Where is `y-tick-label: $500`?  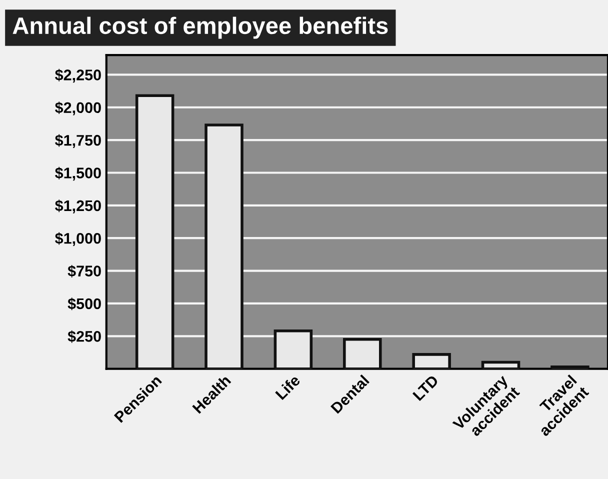
y-tick-label: $500 is located at coordinates (84, 304).